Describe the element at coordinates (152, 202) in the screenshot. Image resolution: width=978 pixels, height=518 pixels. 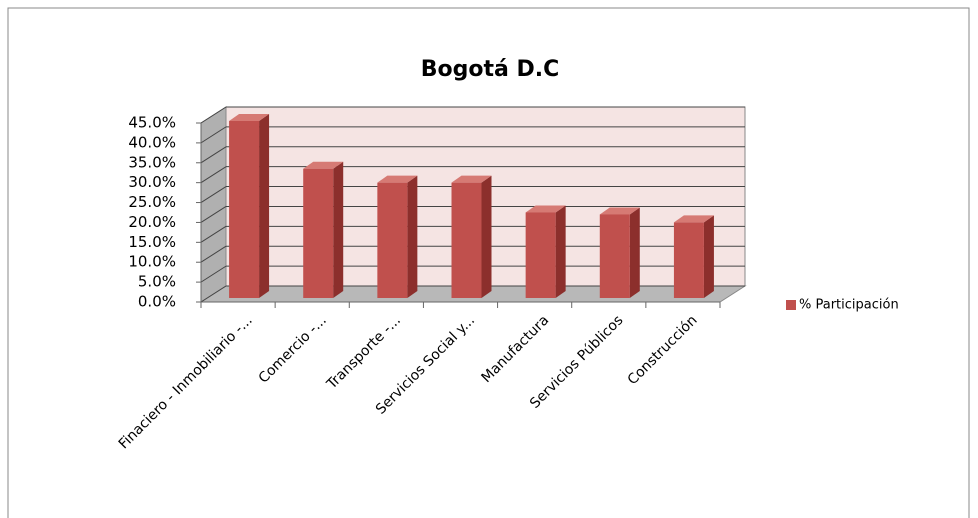
I see `y-tick-label: 25.0%` at that location.